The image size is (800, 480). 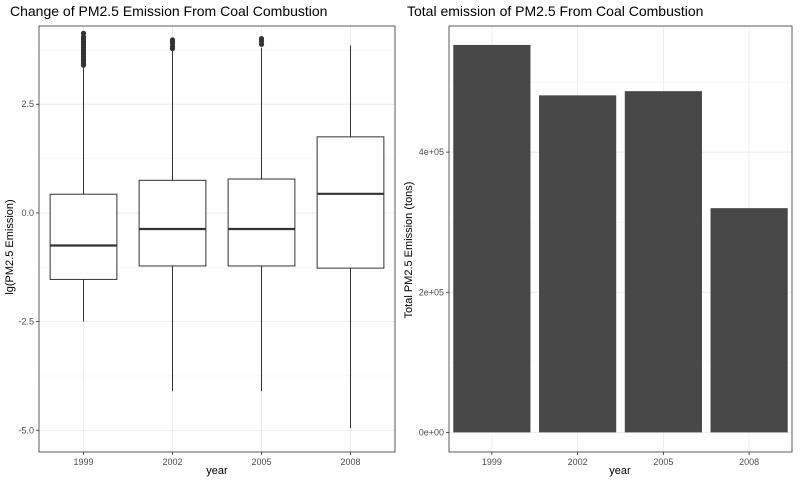 What do you see at coordinates (431, 432) in the screenshot?
I see `bar-y-tick-label: 0e+00` at bounding box center [431, 432].